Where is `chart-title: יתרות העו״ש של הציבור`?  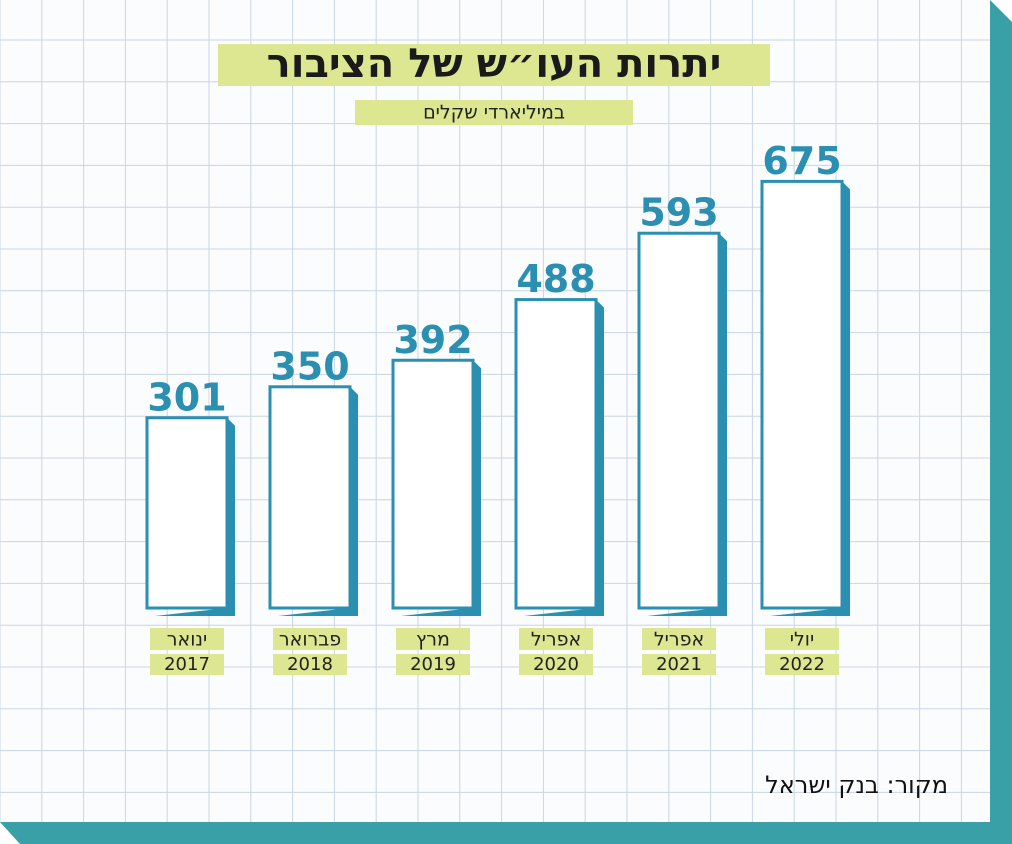
chart-title: יתרות העו״ש של הציבור is located at coordinates (494, 64).